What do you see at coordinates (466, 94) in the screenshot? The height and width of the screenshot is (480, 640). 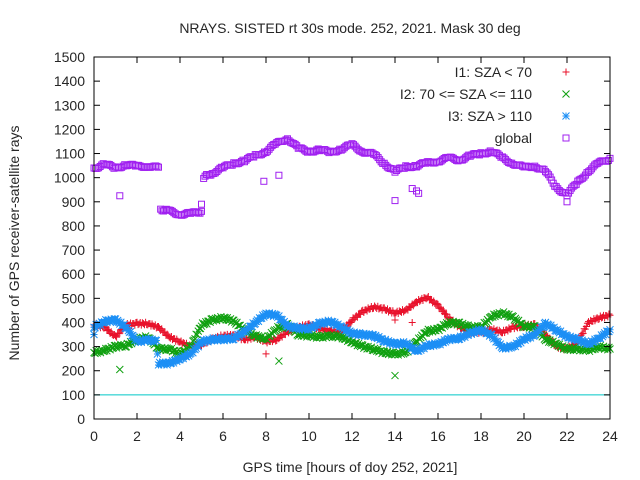 I see `legend-label-2: I2: 70 <= SZA <= 110` at bounding box center [466, 94].